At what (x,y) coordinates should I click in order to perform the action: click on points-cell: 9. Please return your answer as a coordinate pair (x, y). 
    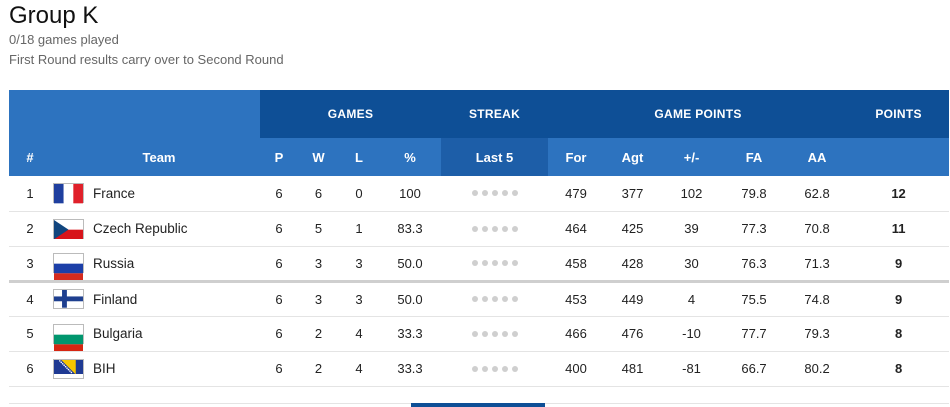
    Looking at the image, I should click on (899, 299).